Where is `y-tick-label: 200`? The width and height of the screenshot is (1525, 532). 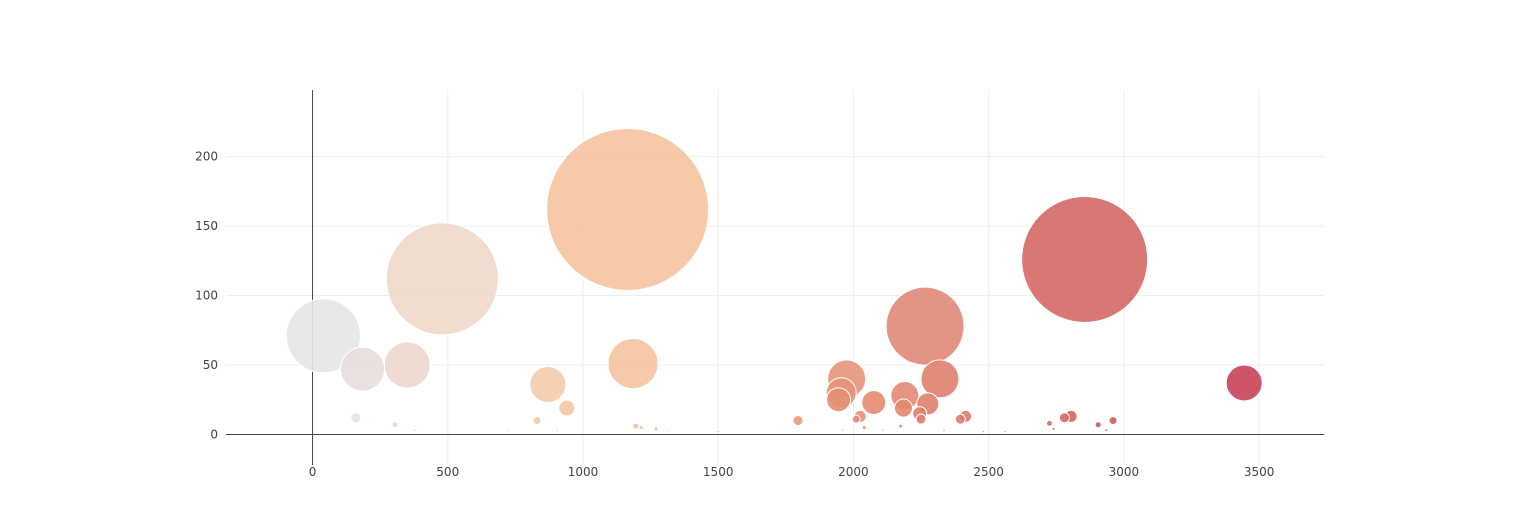 y-tick-label: 200 is located at coordinates (206, 157).